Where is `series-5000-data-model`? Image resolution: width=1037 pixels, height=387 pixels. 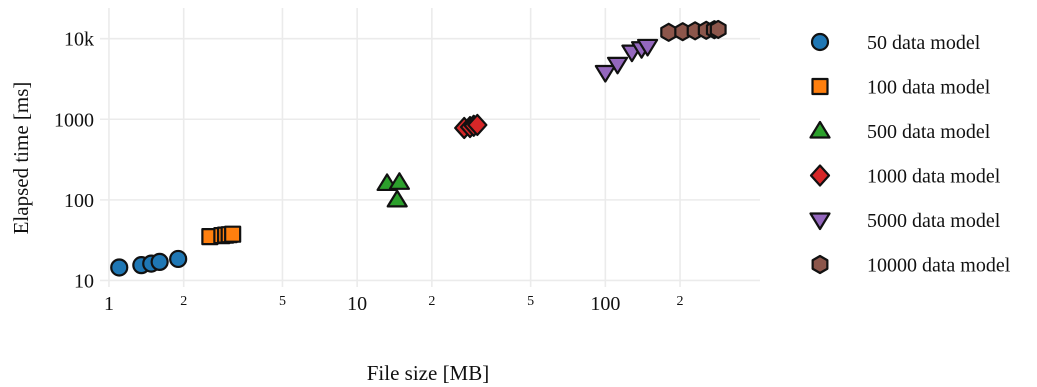 series-5000-data-model is located at coordinates (626, 60).